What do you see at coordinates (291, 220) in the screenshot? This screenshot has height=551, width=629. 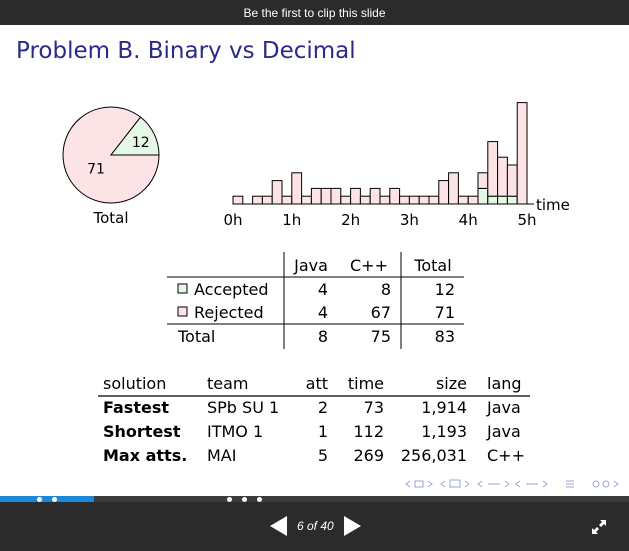 I see `histogram-tick-label: 1h` at bounding box center [291, 220].